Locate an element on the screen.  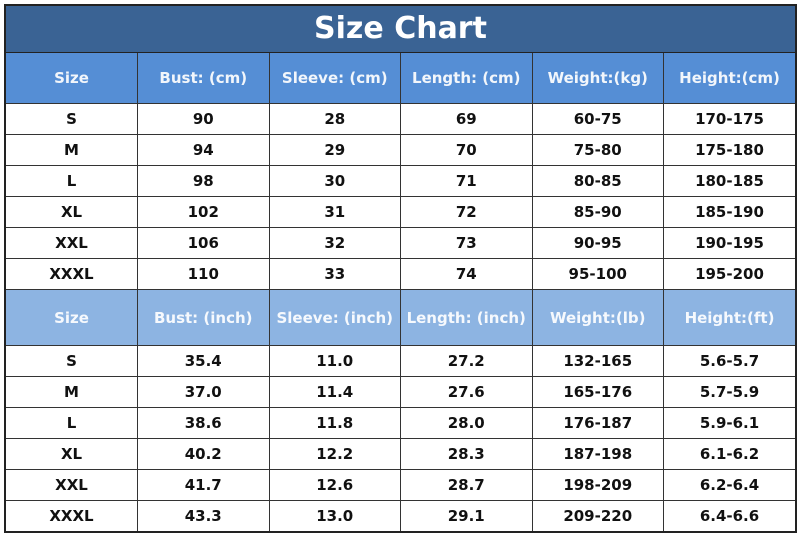
table-cell: 98 is located at coordinates (203, 181).